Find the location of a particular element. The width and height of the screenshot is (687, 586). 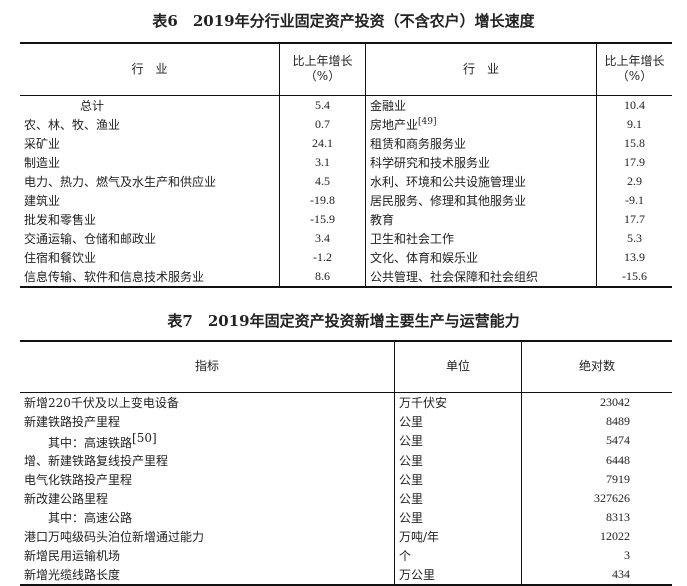

industry-name: 信息传输、软件和信息技术服务业 is located at coordinates (114, 276).